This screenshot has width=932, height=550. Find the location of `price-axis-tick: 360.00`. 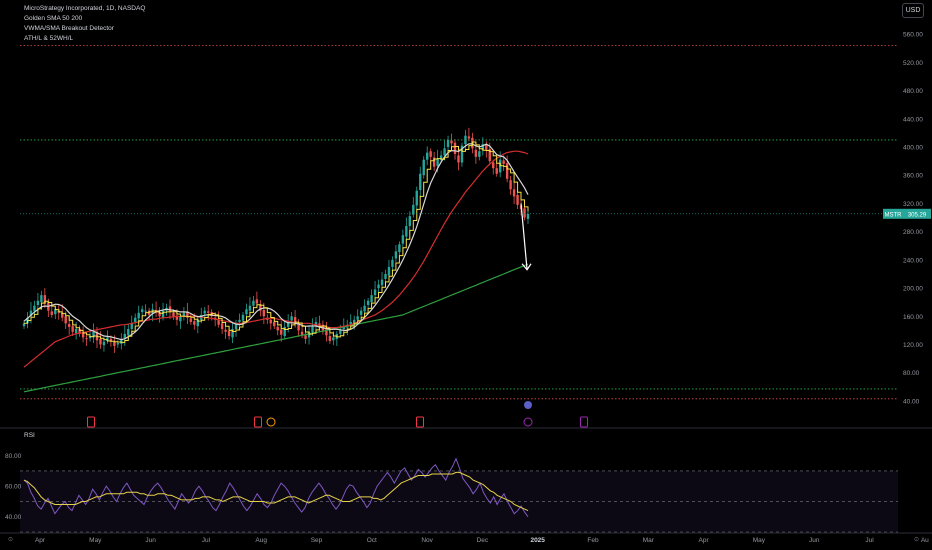

price-axis-tick: 360.00 is located at coordinates (913, 176).